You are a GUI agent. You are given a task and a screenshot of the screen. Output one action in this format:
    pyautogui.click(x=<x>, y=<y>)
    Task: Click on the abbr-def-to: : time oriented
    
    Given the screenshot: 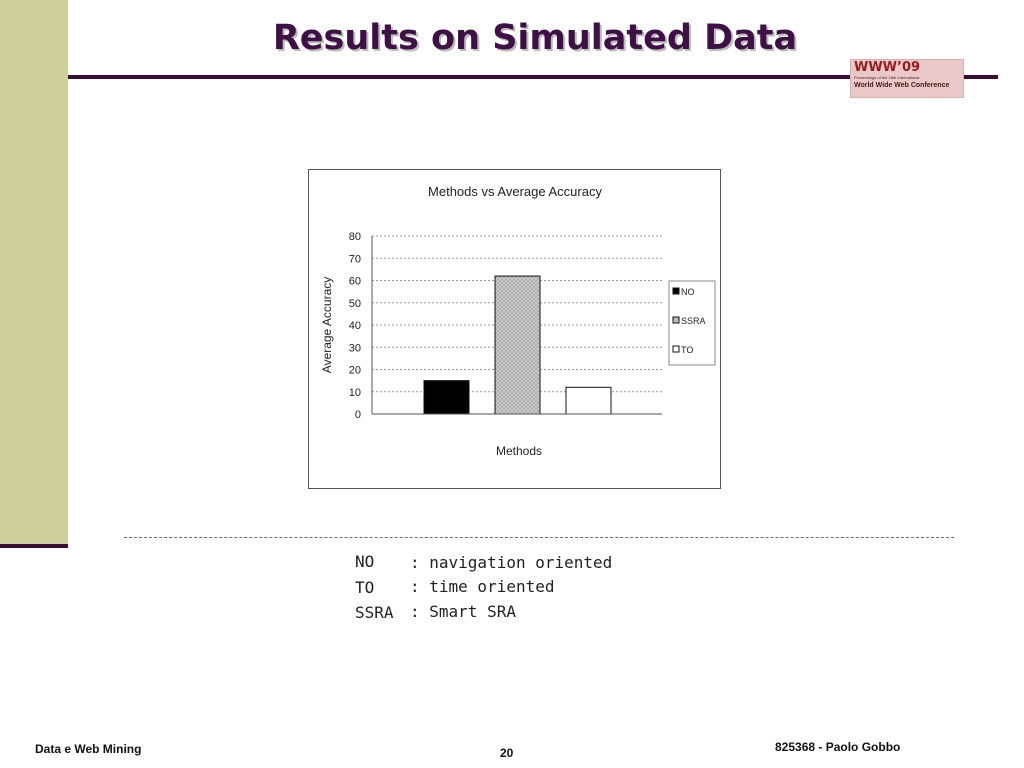 What is the action you would take?
    pyautogui.click(x=482, y=586)
    